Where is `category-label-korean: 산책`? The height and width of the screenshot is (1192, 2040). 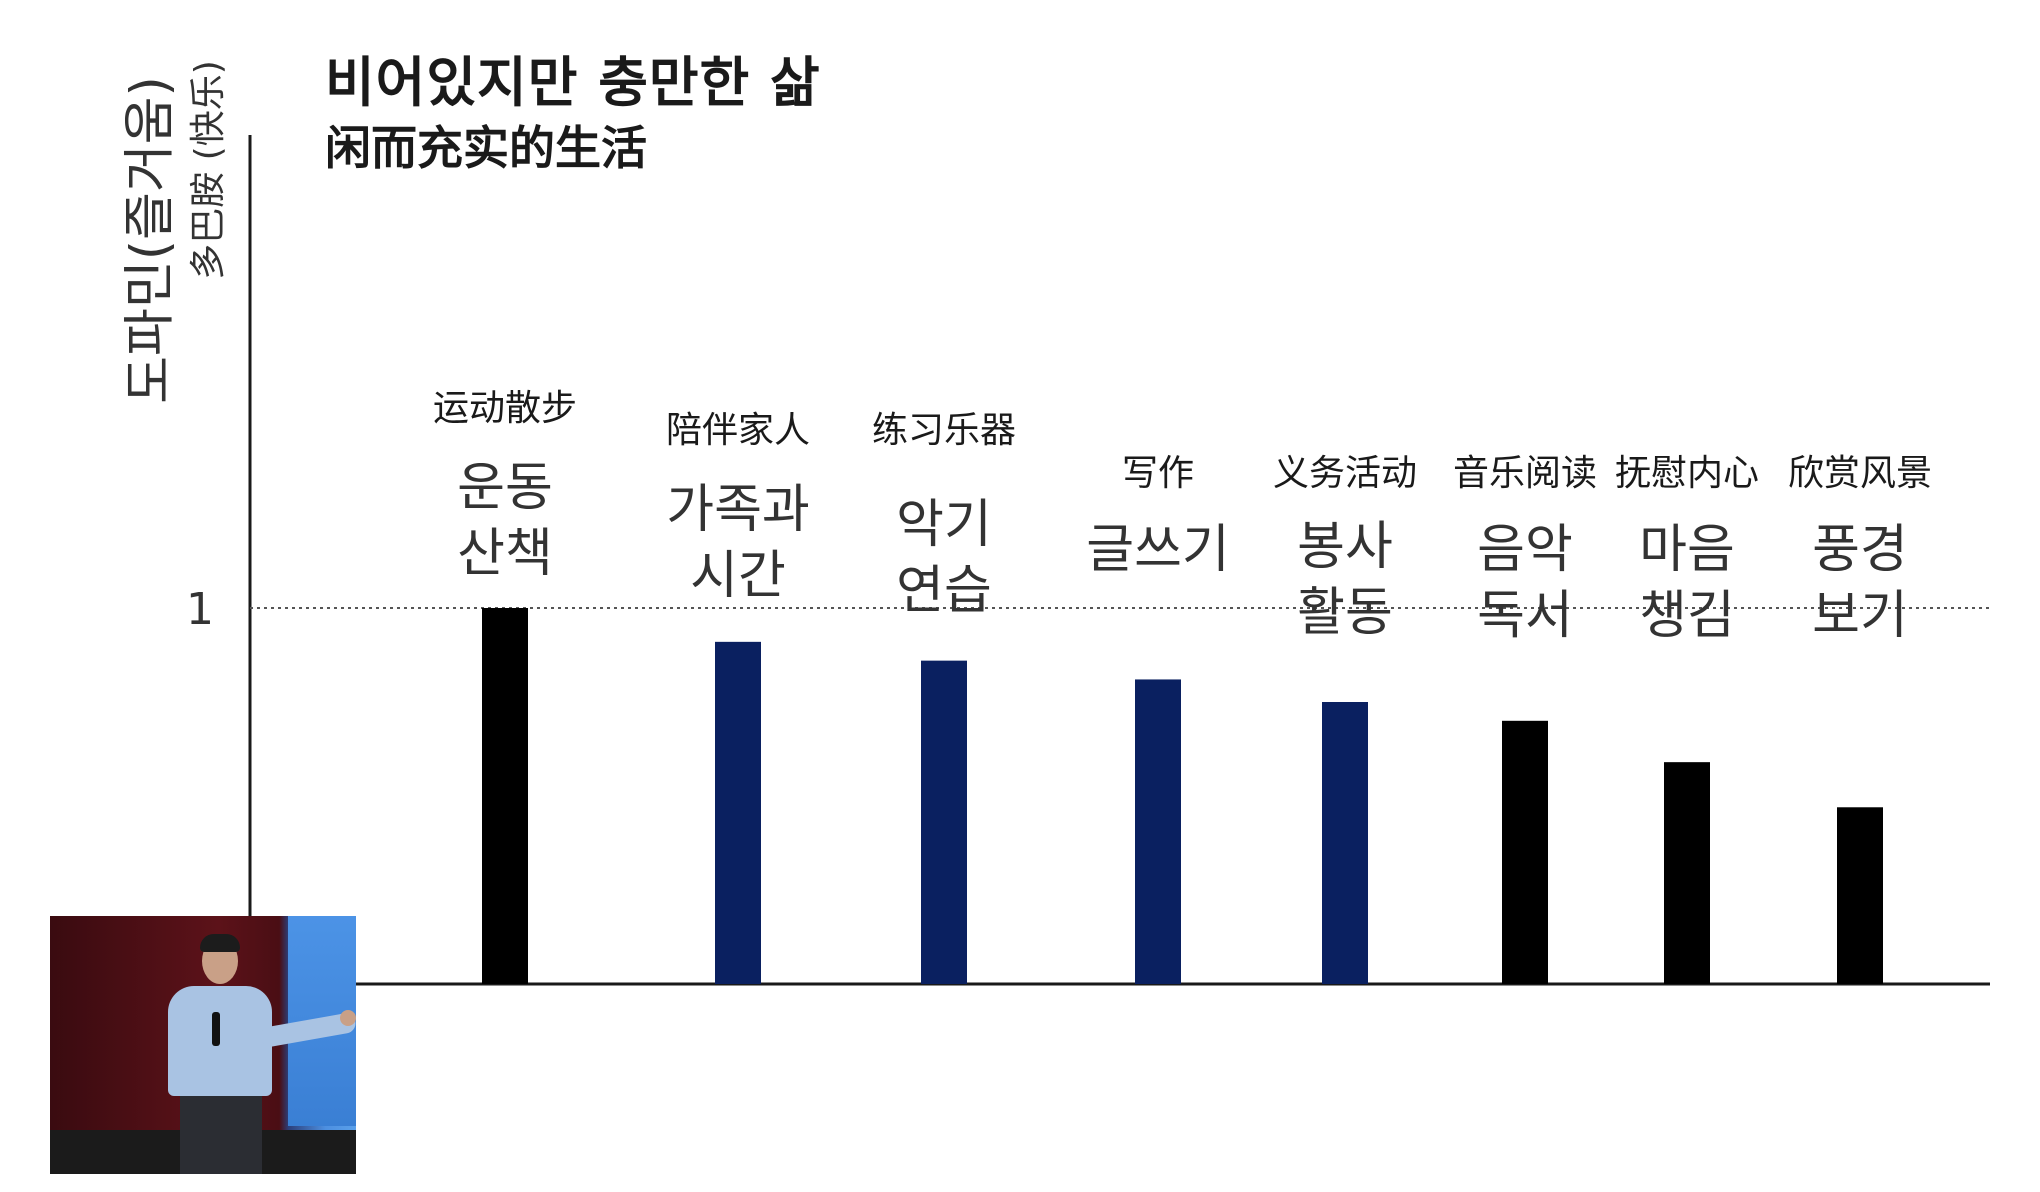
category-label-korean: 산책 is located at coordinates (505, 554).